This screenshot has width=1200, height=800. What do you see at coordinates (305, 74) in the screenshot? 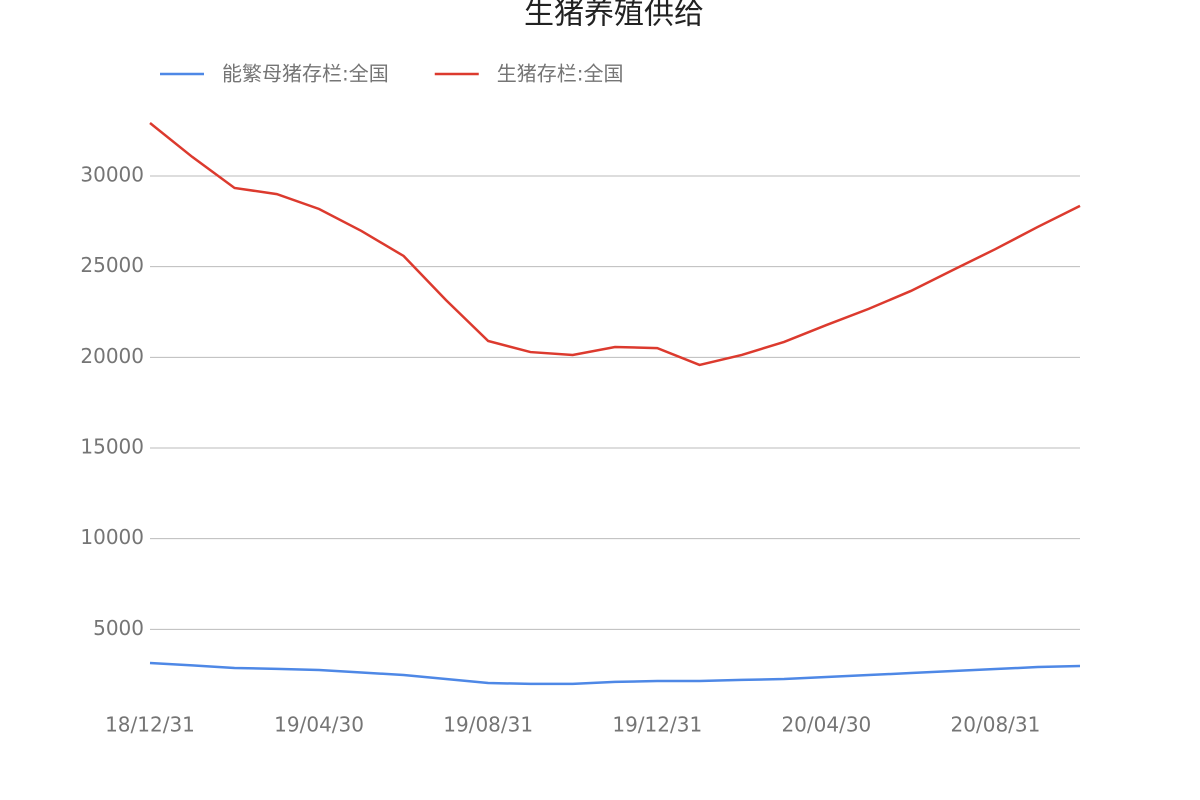
I see `legend-label: 能繁母猪存栏:全国` at bounding box center [305, 74].